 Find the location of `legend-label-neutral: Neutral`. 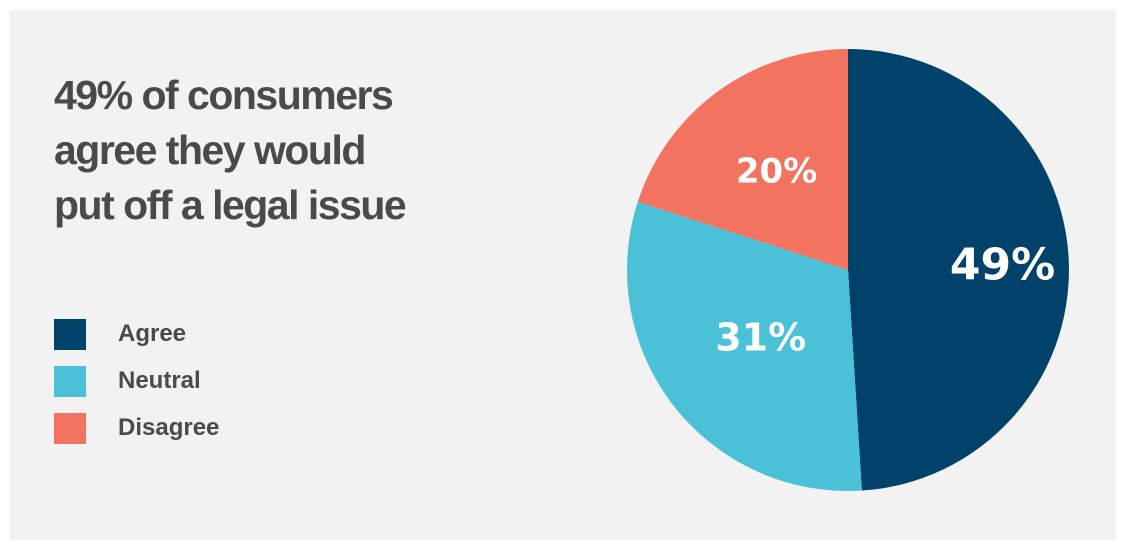

legend-label-neutral: Neutral is located at coordinates (159, 380).